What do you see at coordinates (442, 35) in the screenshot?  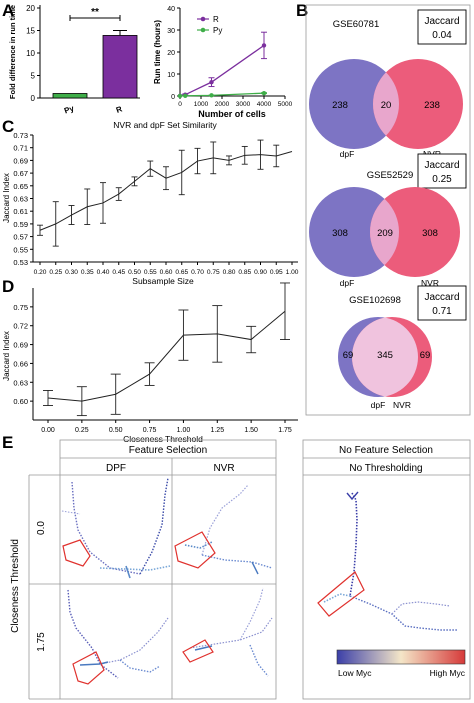 I see `venn-1-jaccard-value: 0.04` at bounding box center [442, 35].